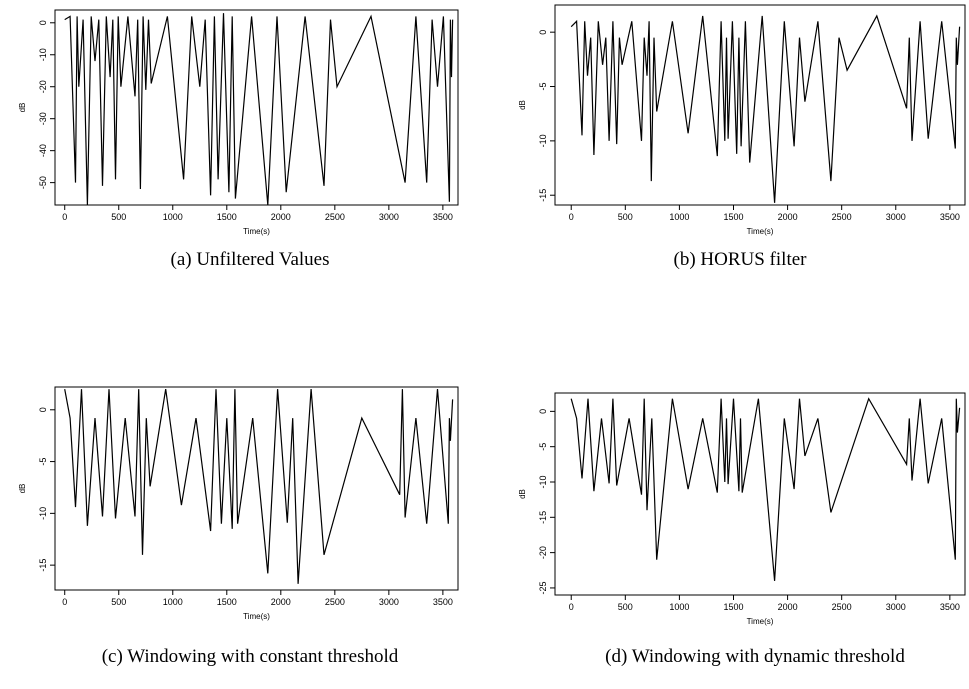 This screenshot has width=969, height=689. What do you see at coordinates (250, 656) in the screenshot?
I see `caption: (c) Windowing with constant threshold` at bounding box center [250, 656].